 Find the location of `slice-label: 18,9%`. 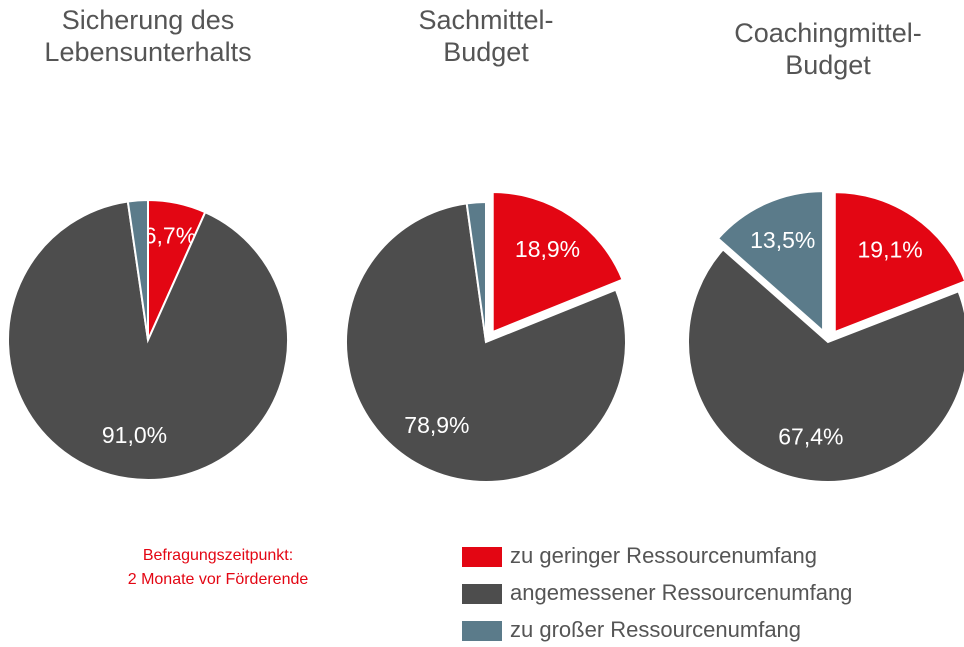

slice-label: 18,9% is located at coordinates (547, 249).